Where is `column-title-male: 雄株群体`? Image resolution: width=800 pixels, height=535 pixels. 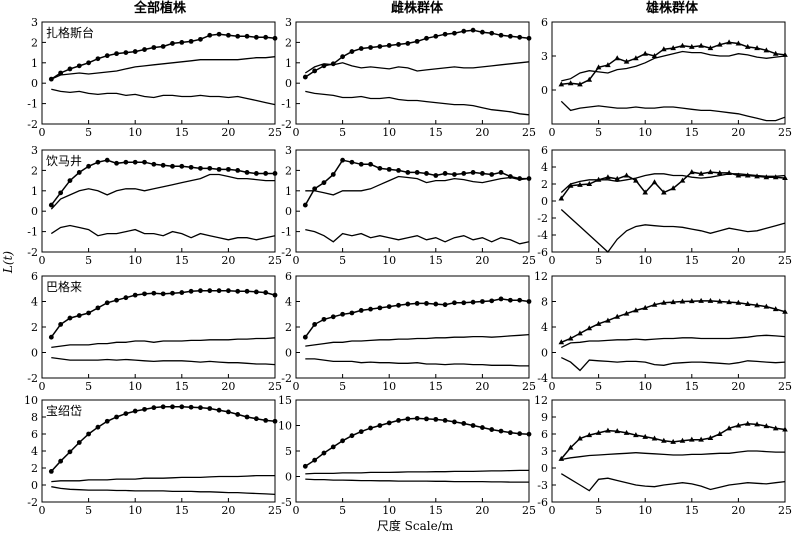
column-title-male: 雄株群体 is located at coordinates (672, 8).